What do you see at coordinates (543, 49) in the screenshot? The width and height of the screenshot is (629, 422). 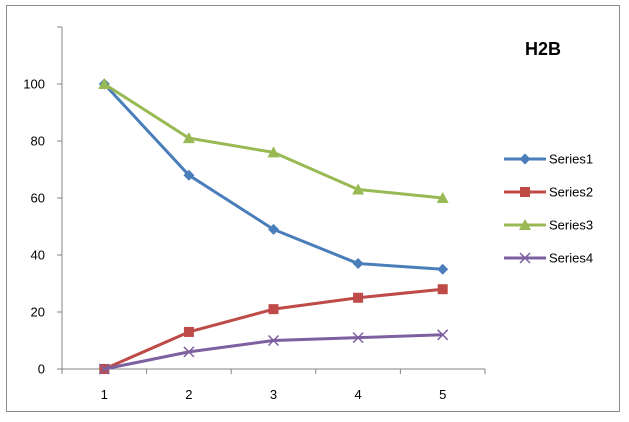 I see `chart-title: H2B` at bounding box center [543, 49].